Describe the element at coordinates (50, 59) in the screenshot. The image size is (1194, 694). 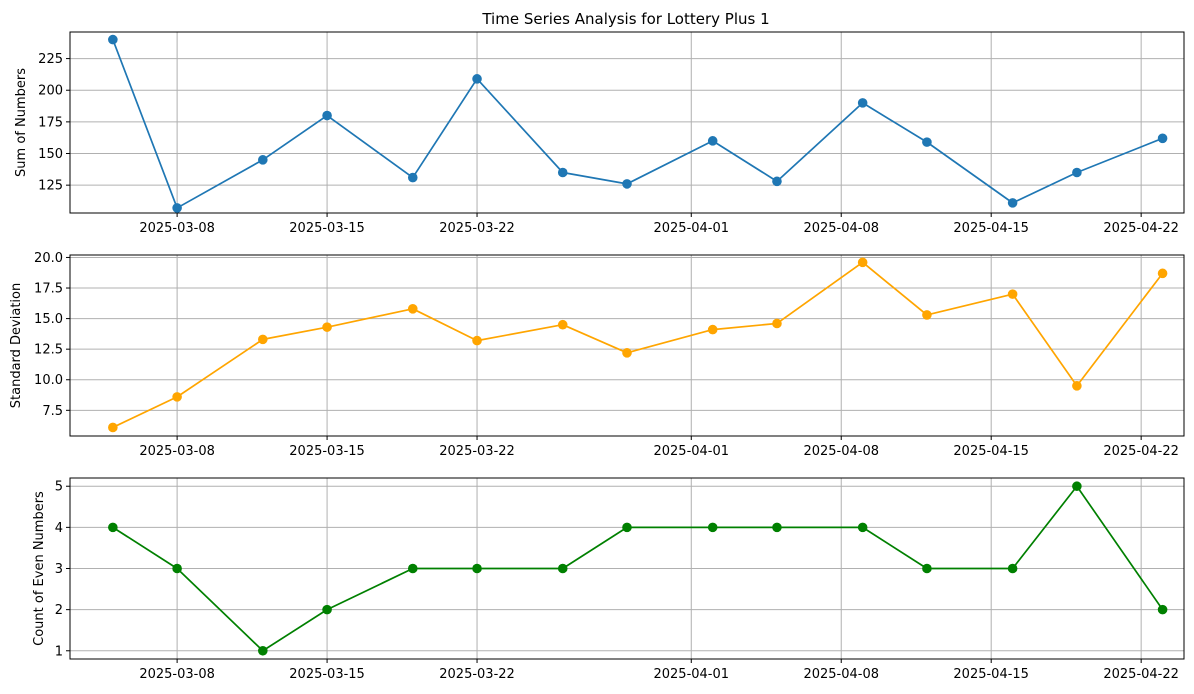
I see `y-tick-label: 225` at that location.